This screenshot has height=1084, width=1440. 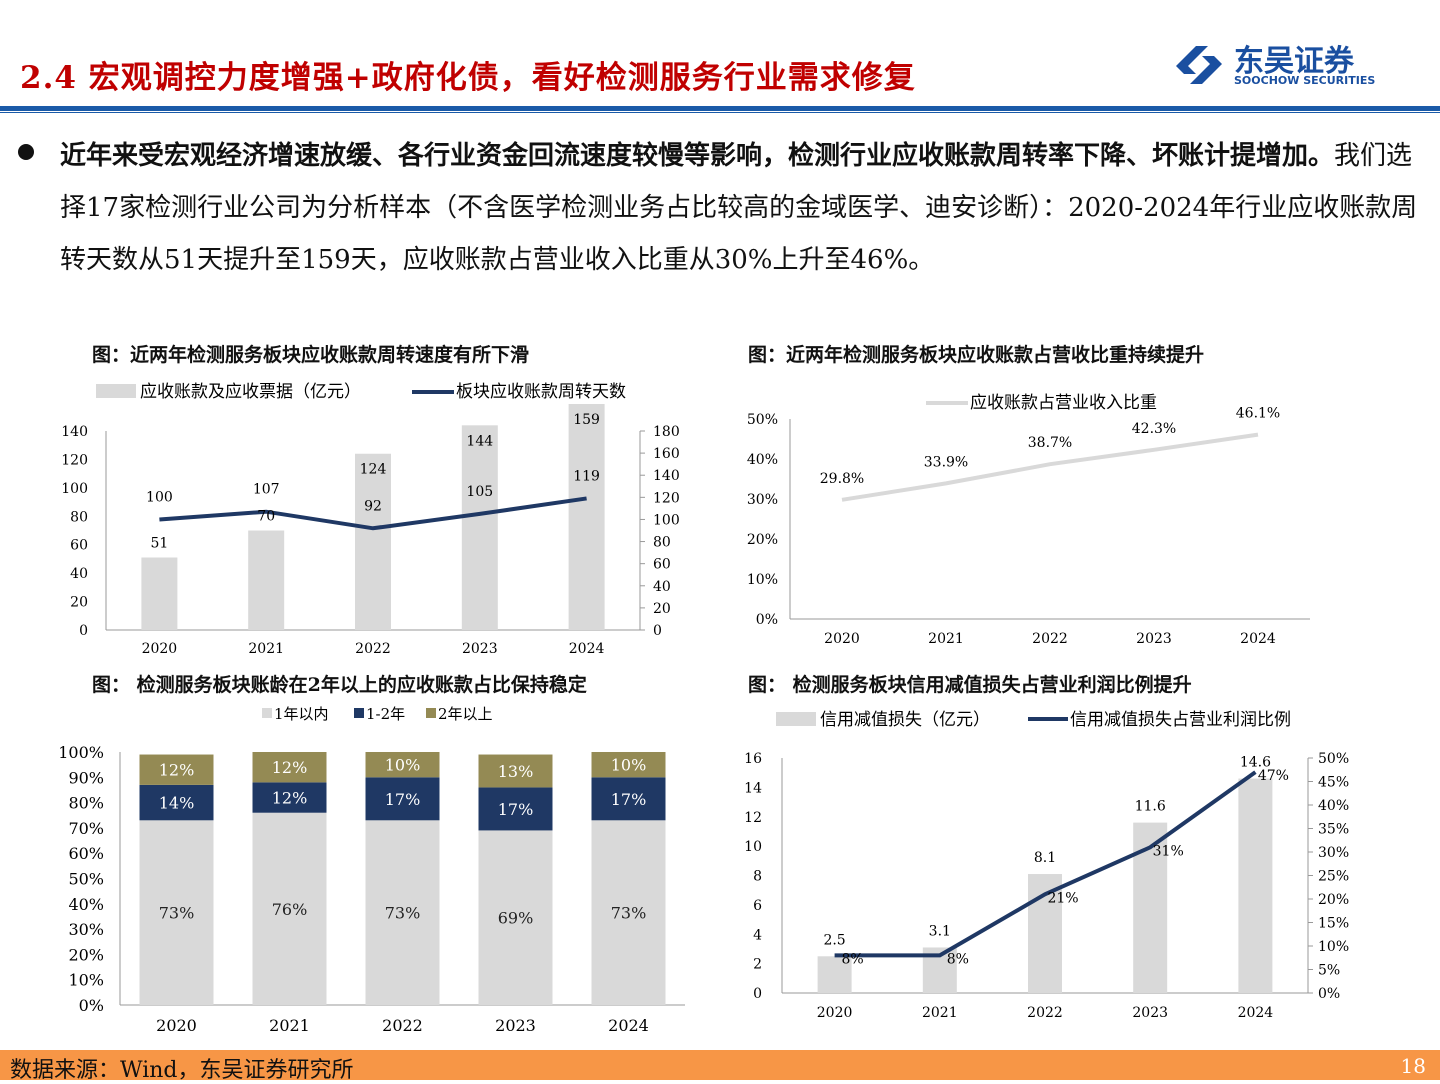 What do you see at coordinates (465, 714) in the screenshot?
I see `legend-label: 2年以上` at bounding box center [465, 714].